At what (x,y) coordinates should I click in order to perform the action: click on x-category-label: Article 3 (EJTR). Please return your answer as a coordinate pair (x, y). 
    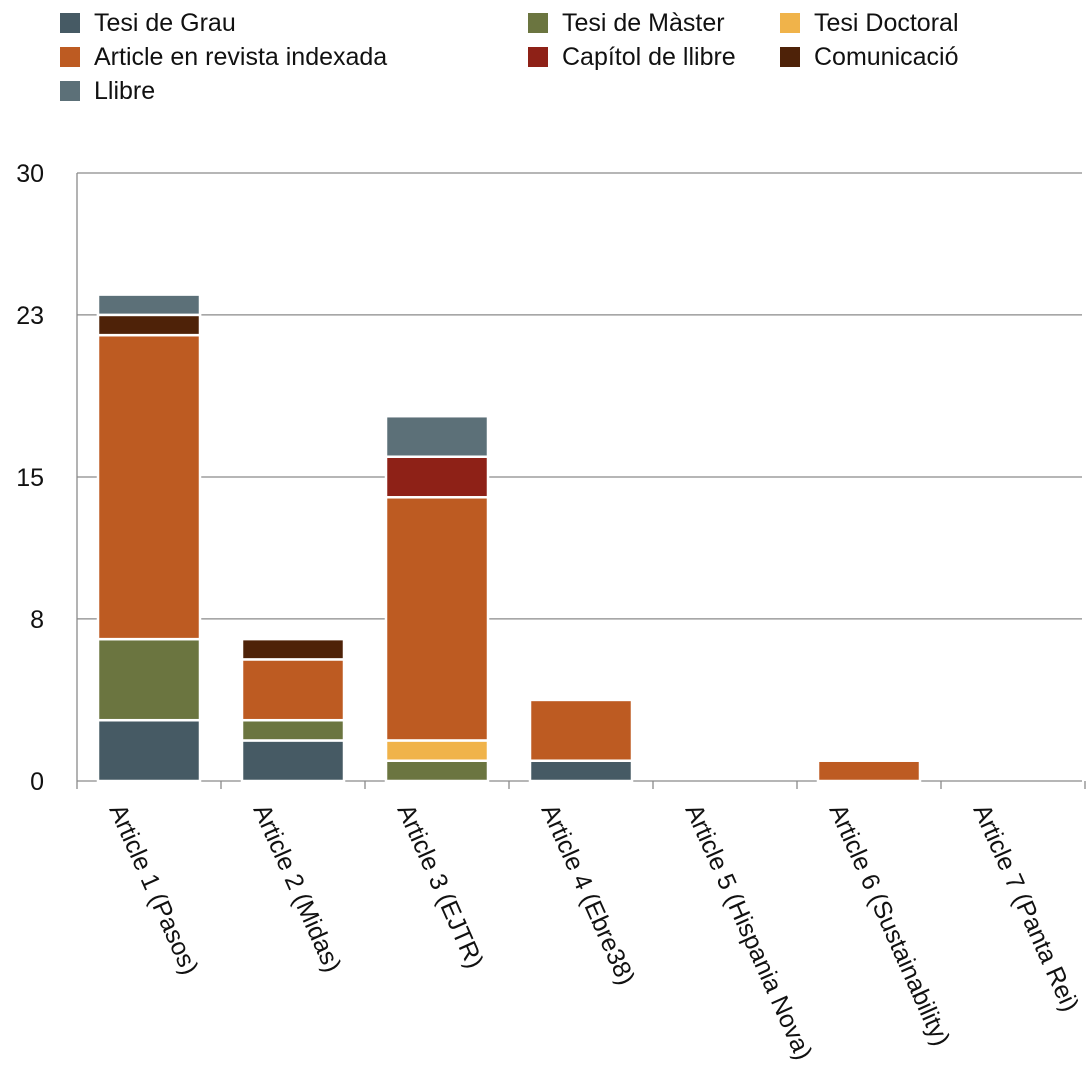
    Looking at the image, I should click on (440, 886).